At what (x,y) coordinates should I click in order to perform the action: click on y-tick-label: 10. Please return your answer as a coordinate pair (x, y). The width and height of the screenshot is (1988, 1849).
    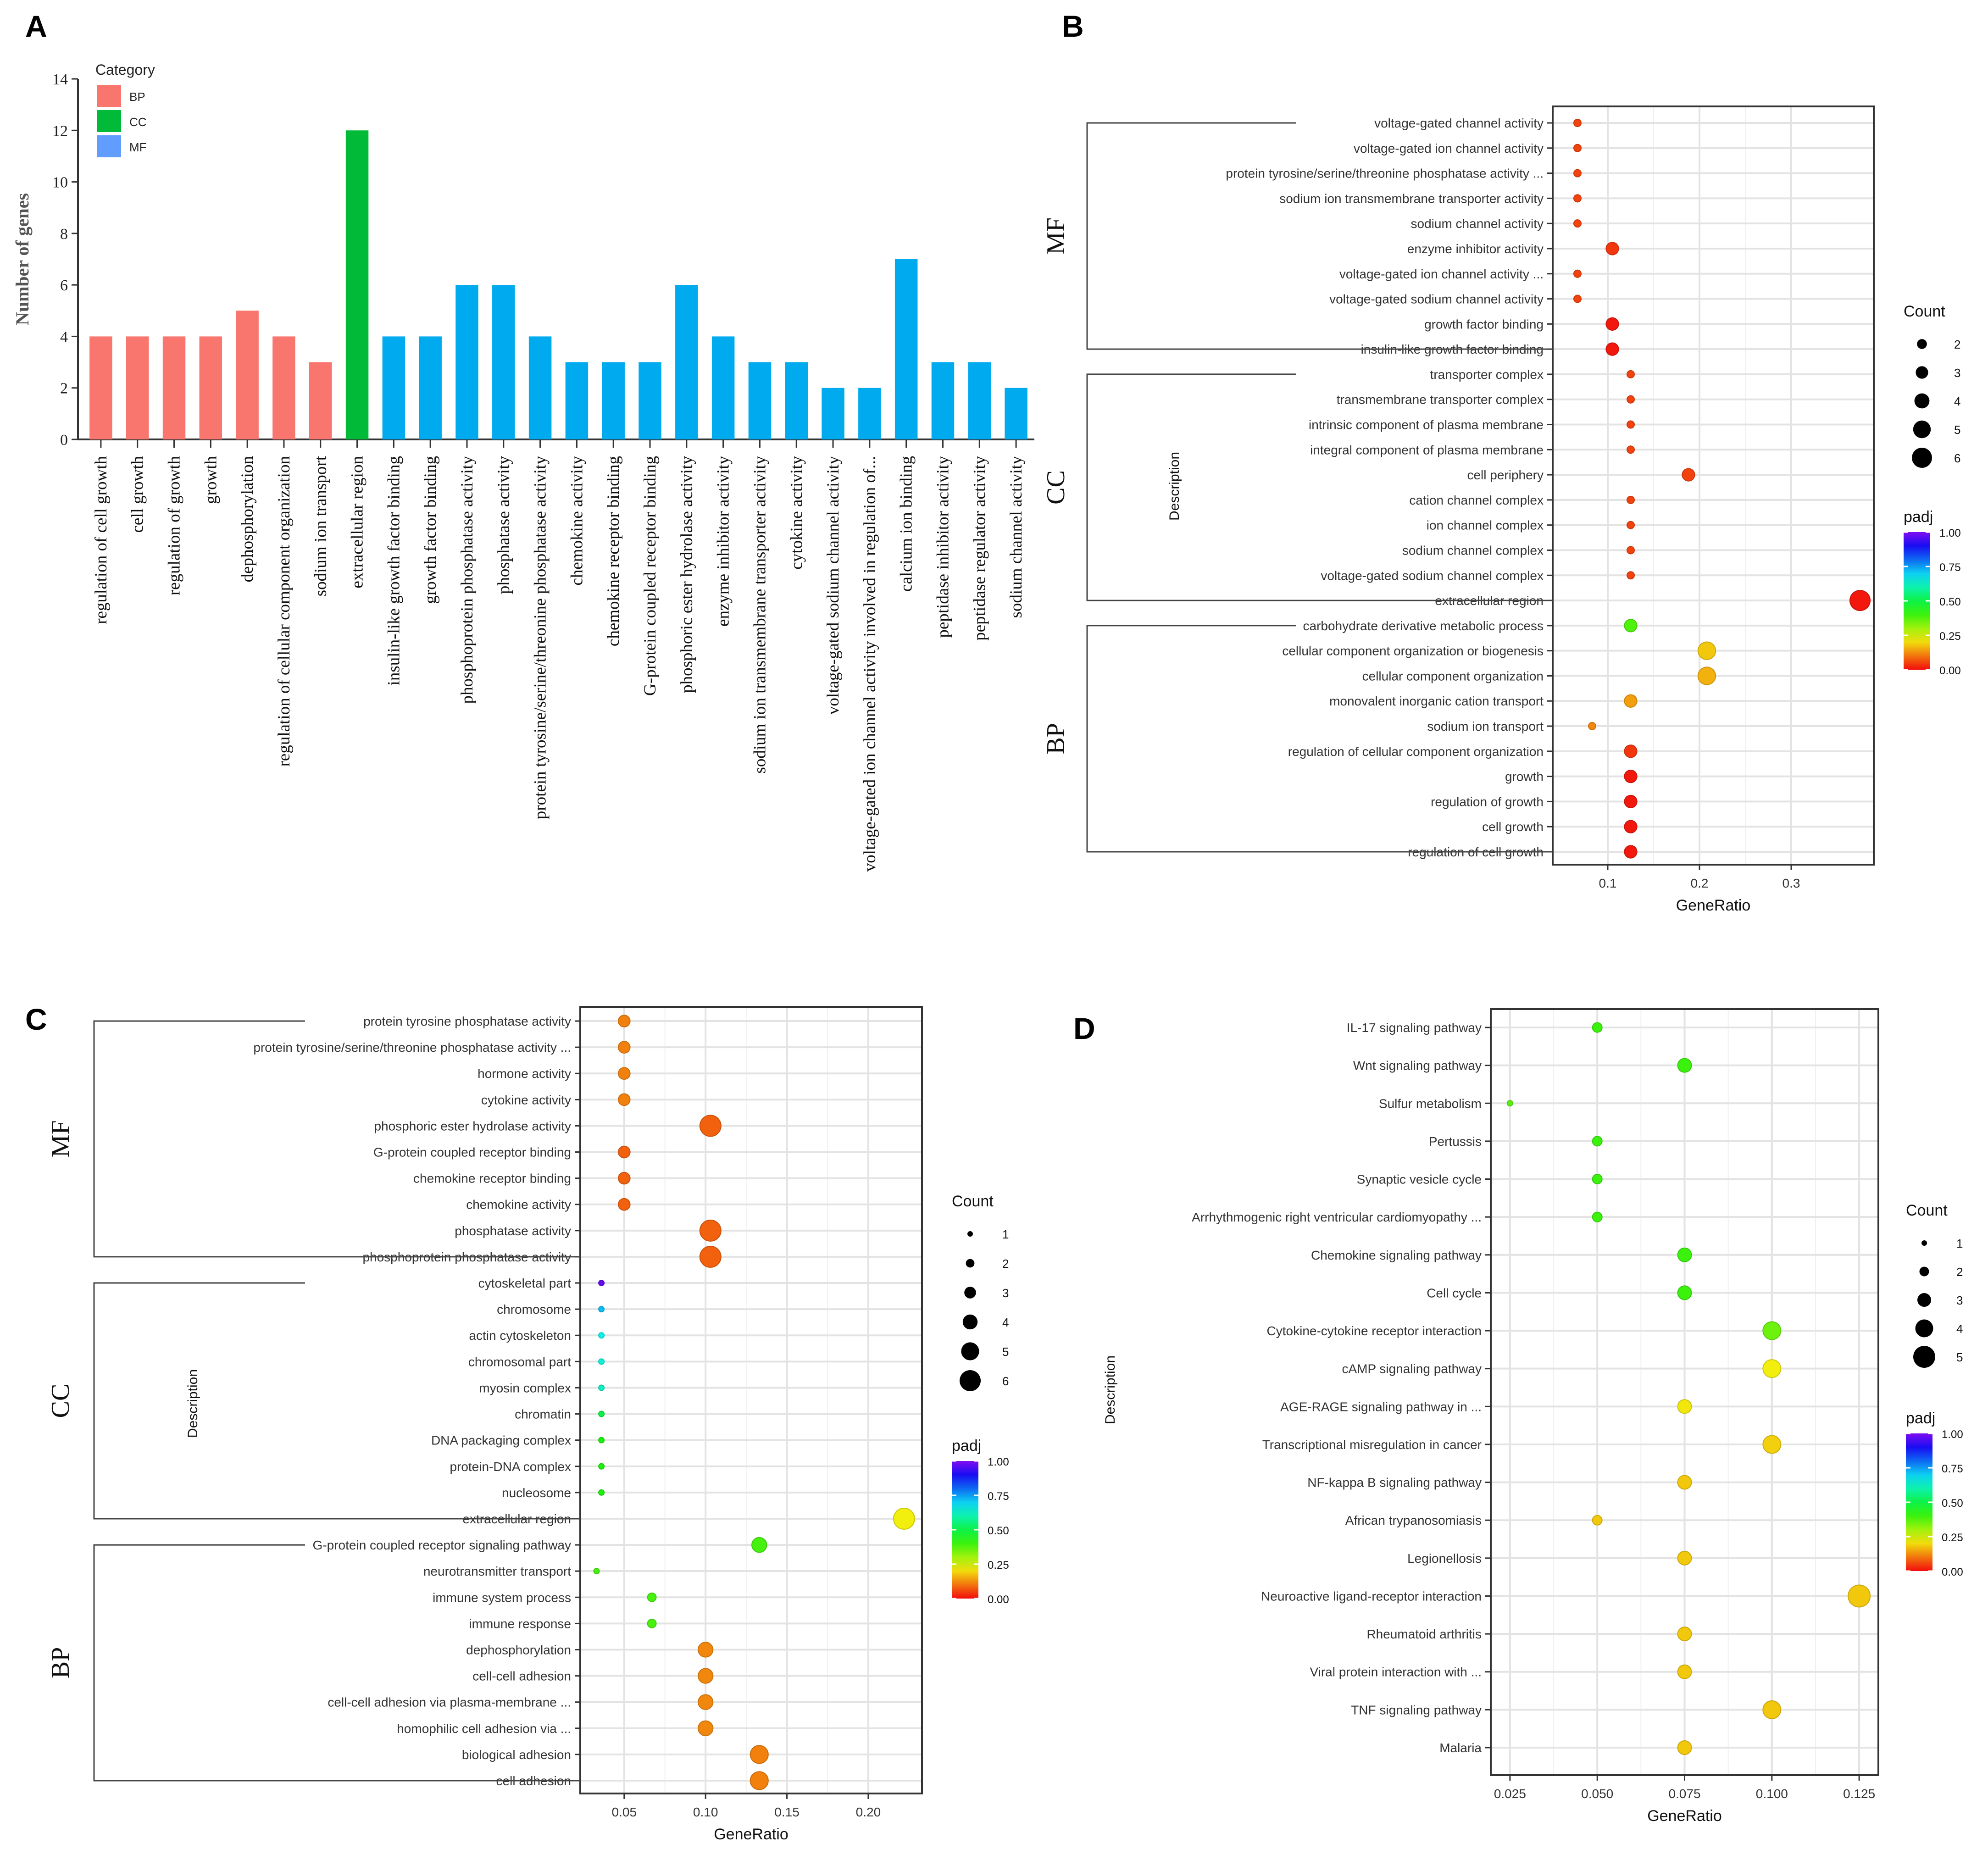
    Looking at the image, I should click on (60, 182).